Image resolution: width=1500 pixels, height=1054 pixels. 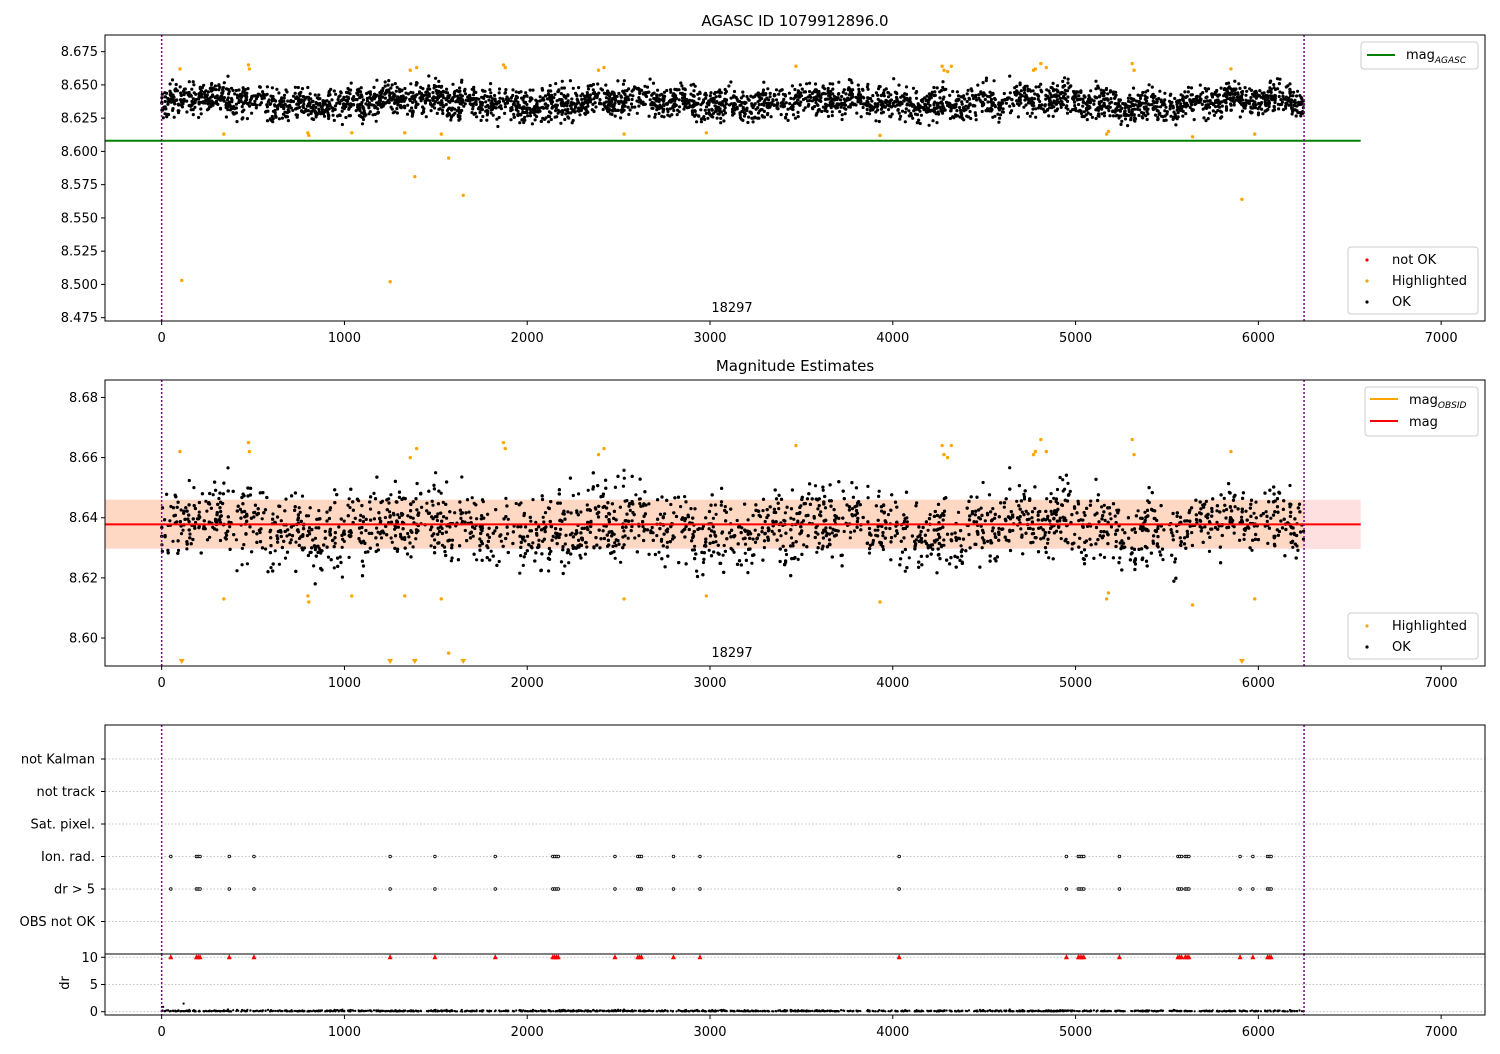 I want to click on x-tick-label: 7000, so click(x=1441, y=683).